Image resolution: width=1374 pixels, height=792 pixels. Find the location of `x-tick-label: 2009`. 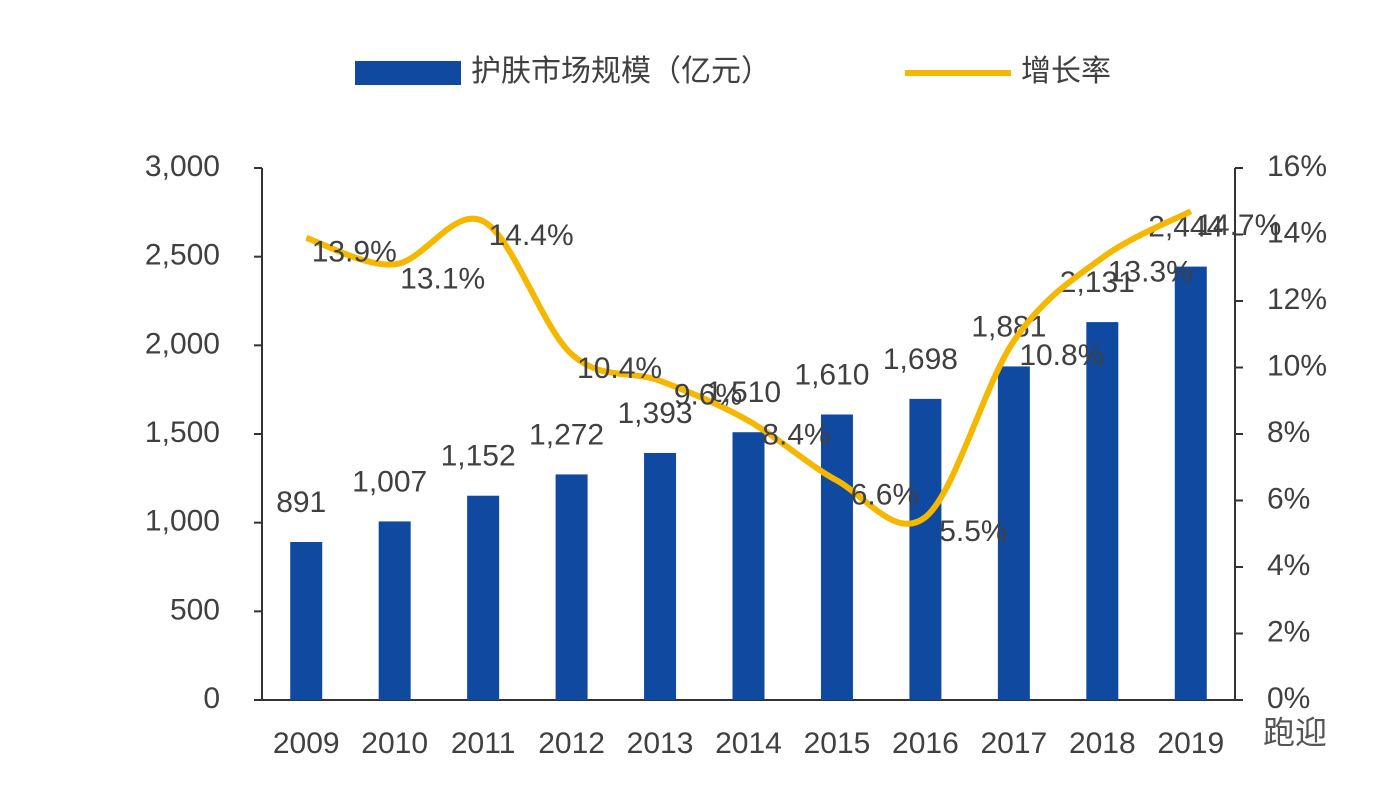

x-tick-label: 2009 is located at coordinates (306, 743).